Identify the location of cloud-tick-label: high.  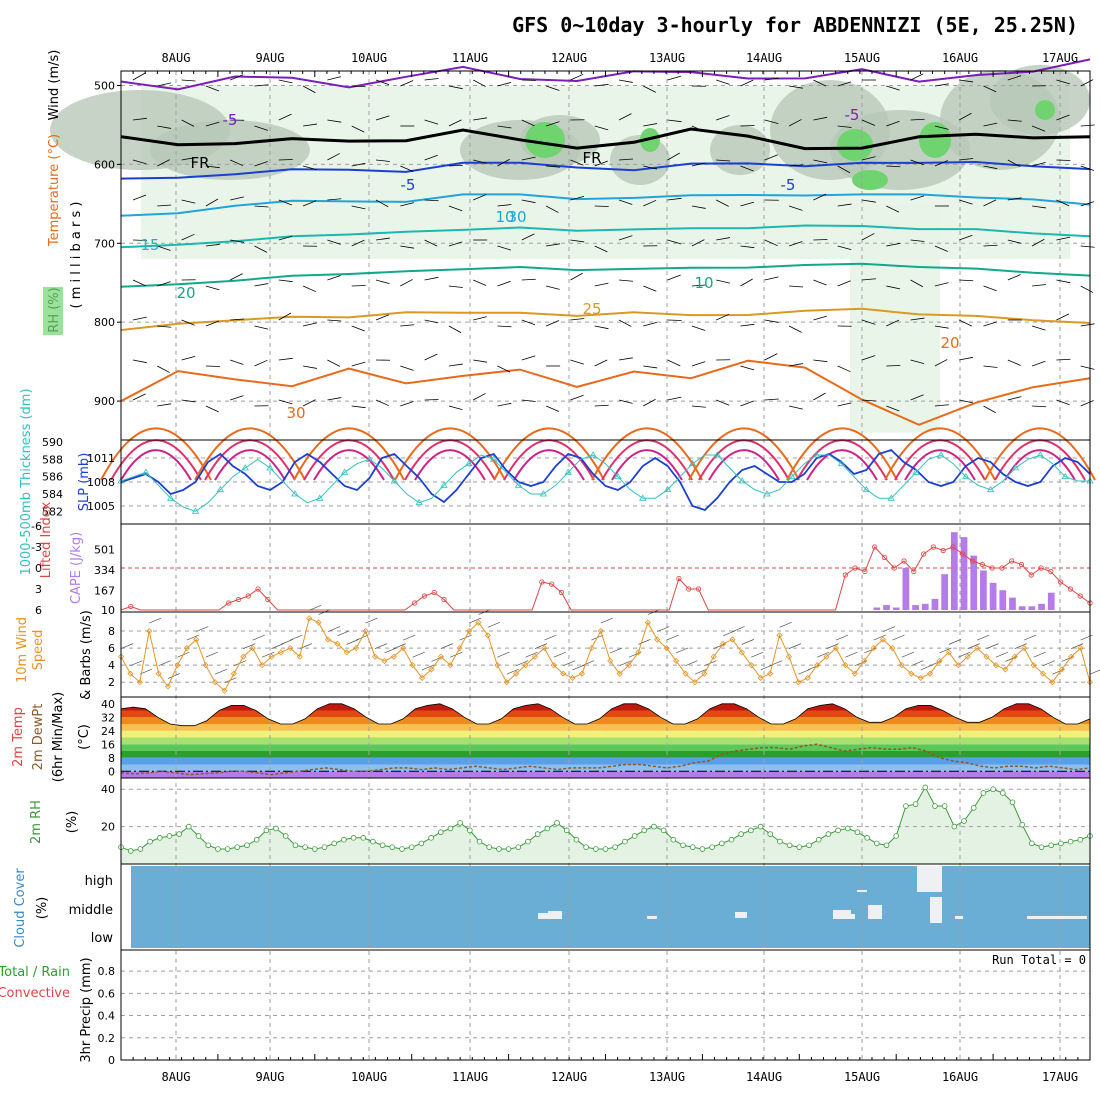
(99, 881).